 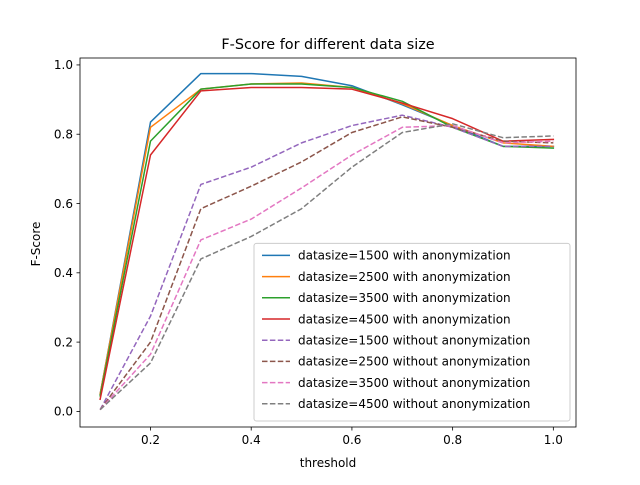 What do you see at coordinates (63, 204) in the screenshot?
I see `y-tick-label: 0.6` at bounding box center [63, 204].